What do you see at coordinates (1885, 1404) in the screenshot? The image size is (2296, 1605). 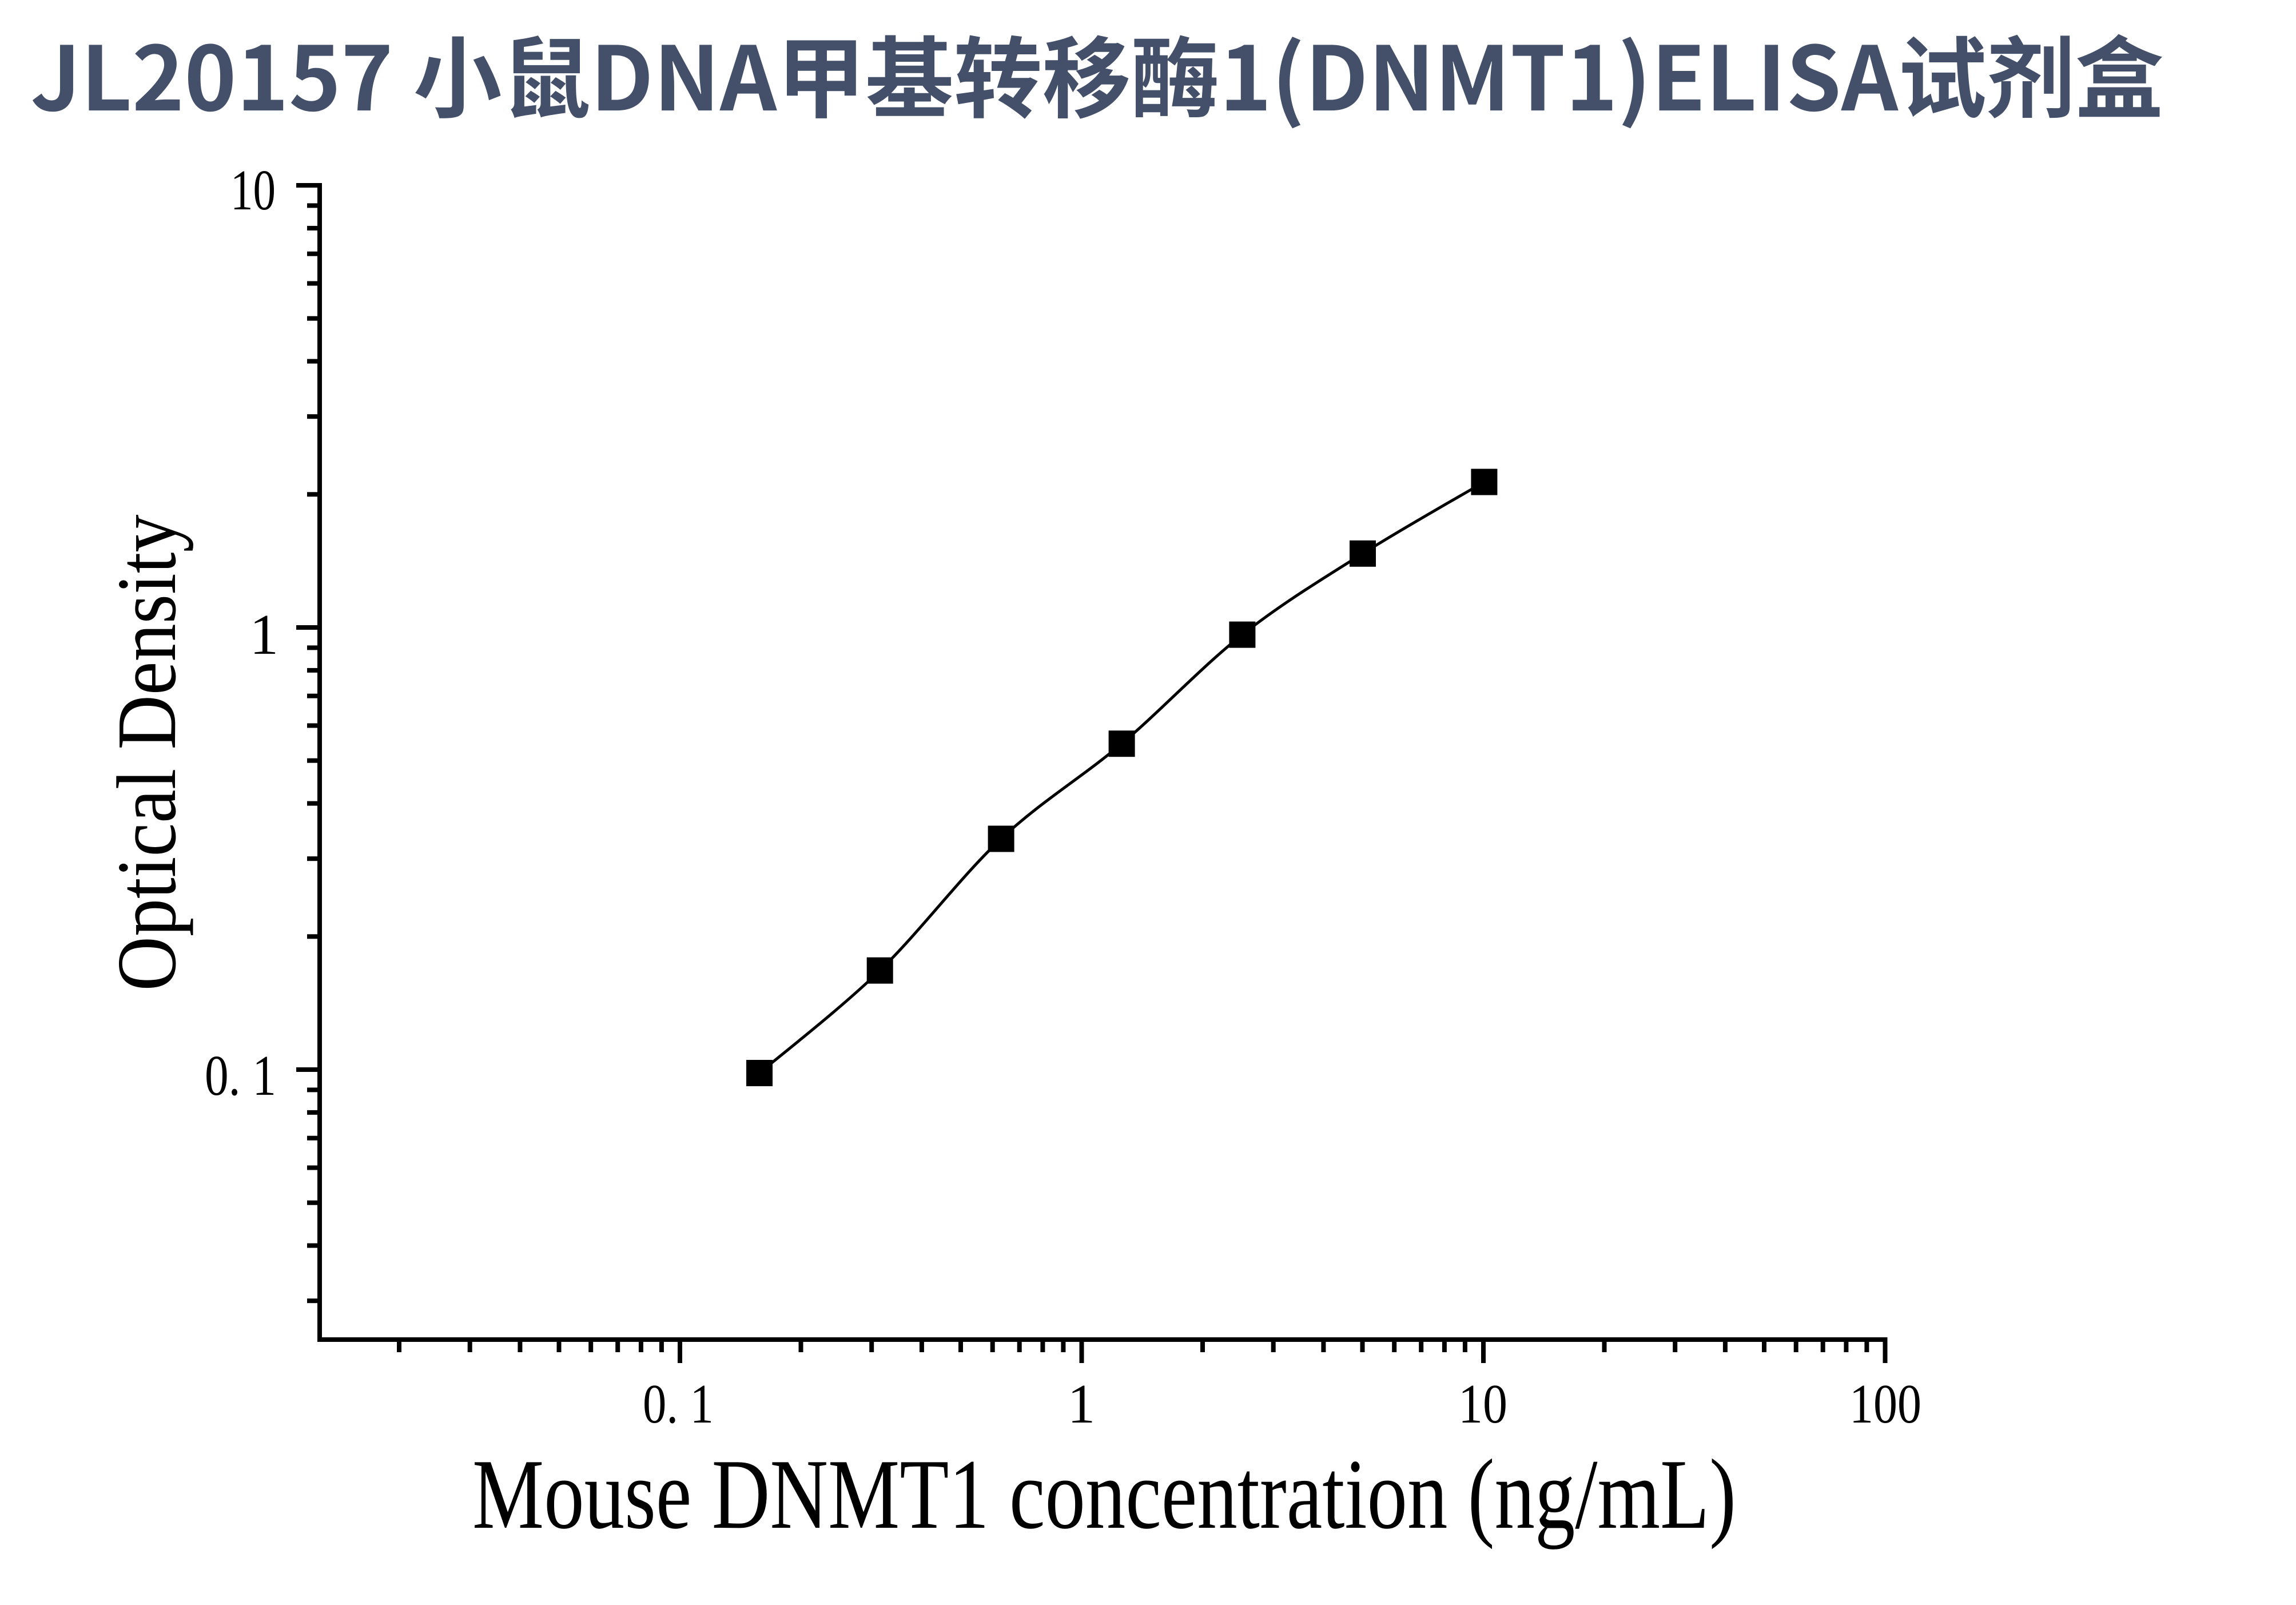 I see `svg-text: 100` at bounding box center [1885, 1404].